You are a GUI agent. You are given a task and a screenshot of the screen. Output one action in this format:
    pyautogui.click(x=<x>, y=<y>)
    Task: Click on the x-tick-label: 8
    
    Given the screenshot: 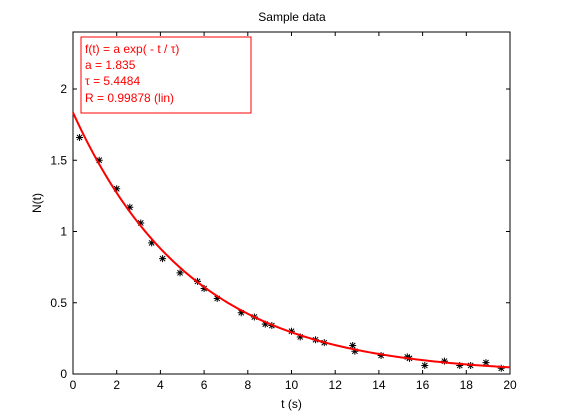 What is the action you would take?
    pyautogui.click(x=247, y=385)
    